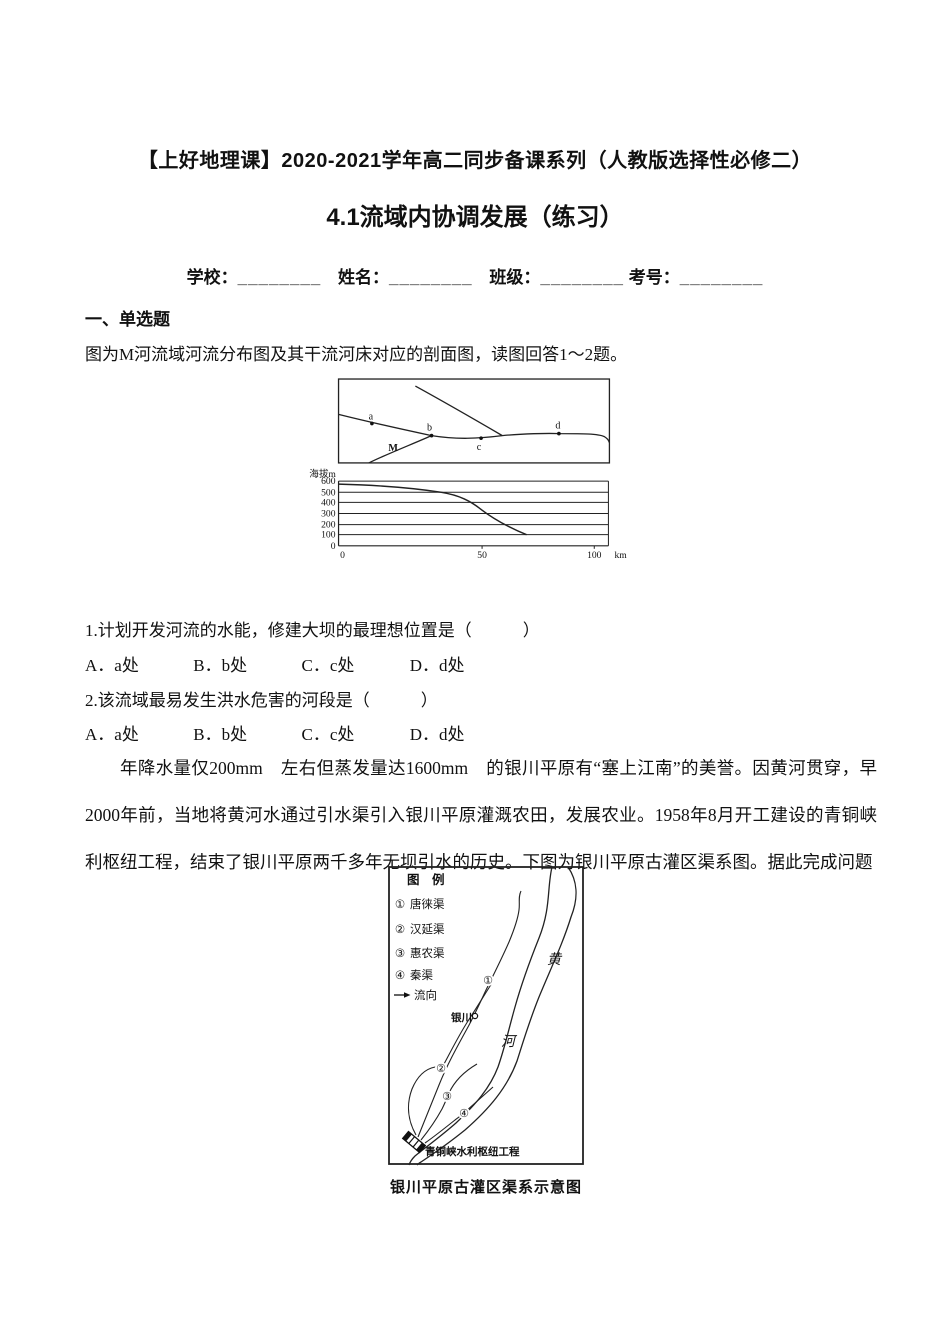  Describe the element at coordinates (485, 1188) in the screenshot. I see `figure2-caption: 银川平原古灌区渠系示意图` at that location.